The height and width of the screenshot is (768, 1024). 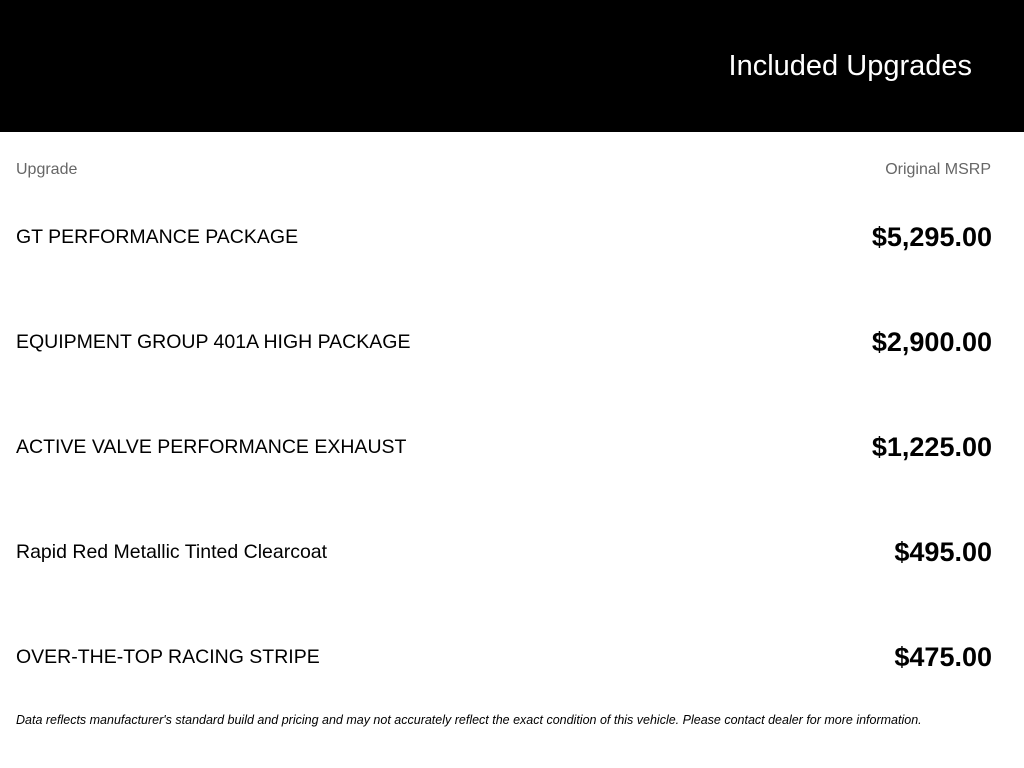 I want to click on upgrade-price: $495.00, so click(x=943, y=551).